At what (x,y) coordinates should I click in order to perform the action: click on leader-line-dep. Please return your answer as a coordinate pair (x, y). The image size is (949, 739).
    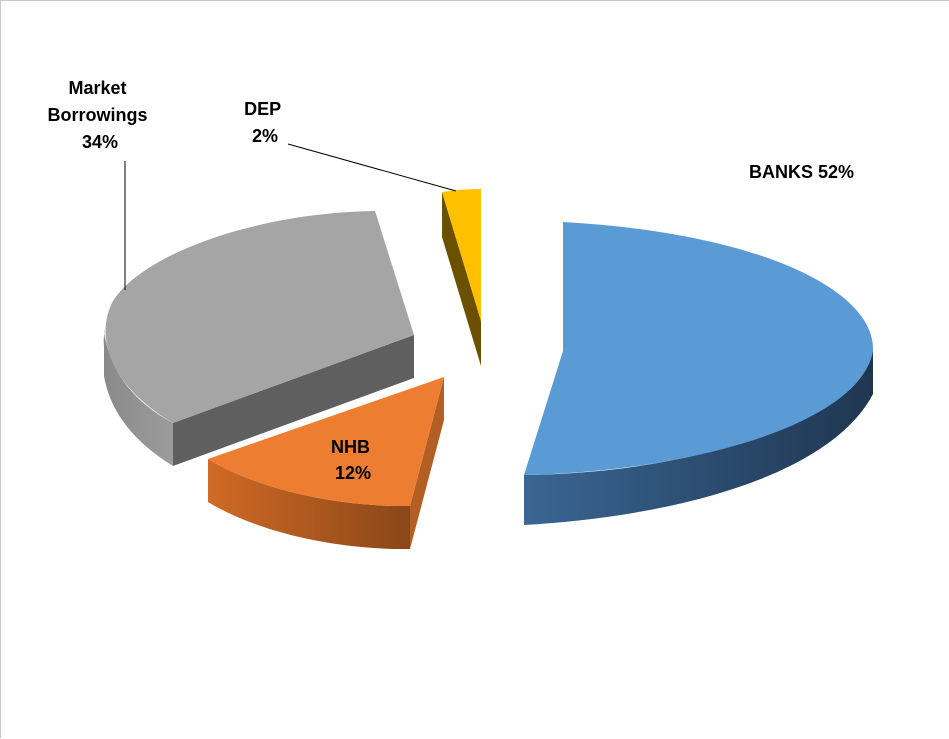
    Looking at the image, I should click on (372, 167).